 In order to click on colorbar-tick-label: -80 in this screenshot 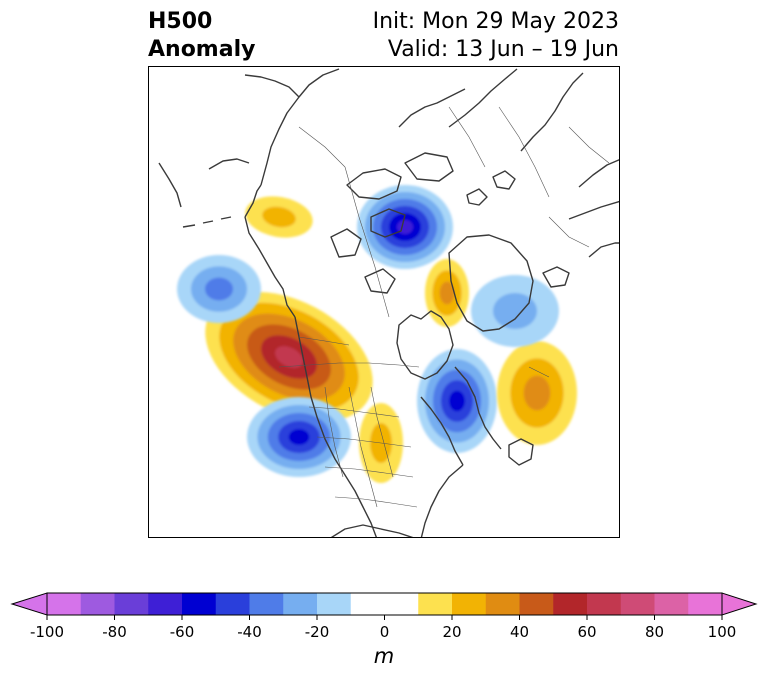, I will do `click(114, 632)`.